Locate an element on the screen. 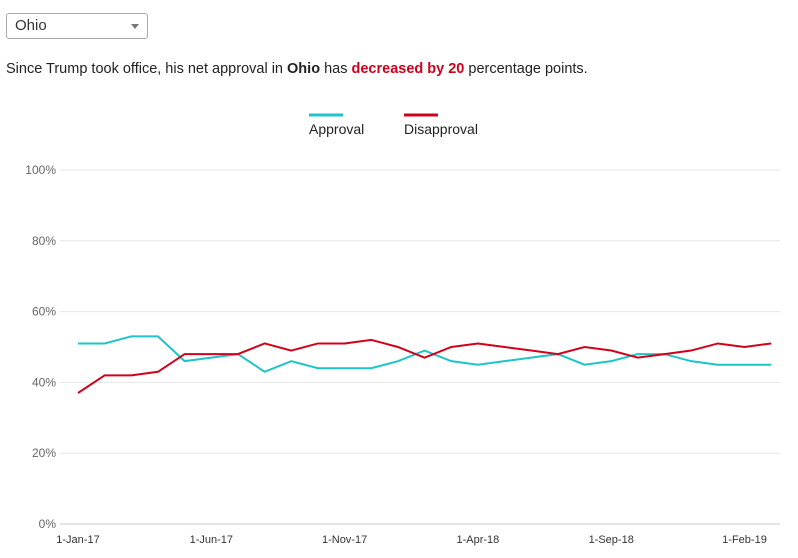  y-tick-label: 100% is located at coordinates (40, 170).